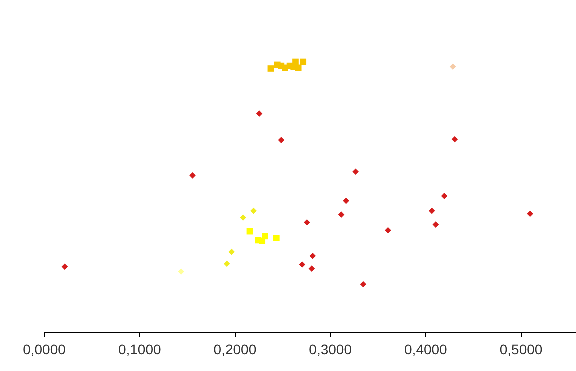 The height and width of the screenshot is (371, 576). Describe the element at coordinates (140, 350) in the screenshot. I see `x-tick-label: 0,1000` at that location.